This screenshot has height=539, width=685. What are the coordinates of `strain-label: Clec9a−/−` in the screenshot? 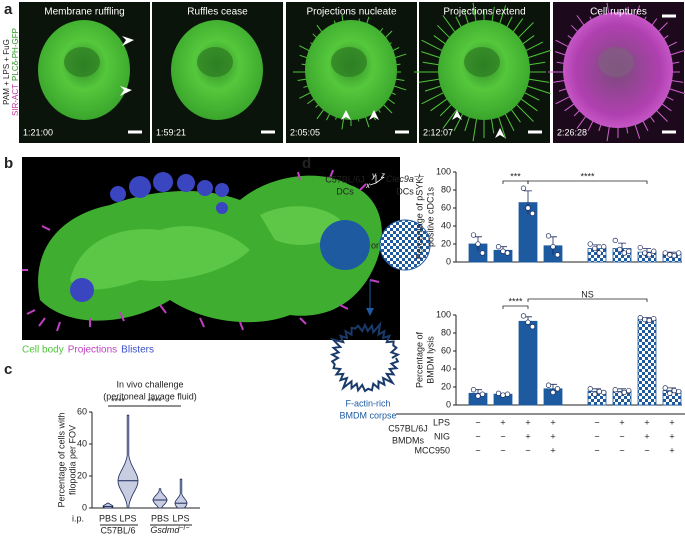 It's located at (405, 179).